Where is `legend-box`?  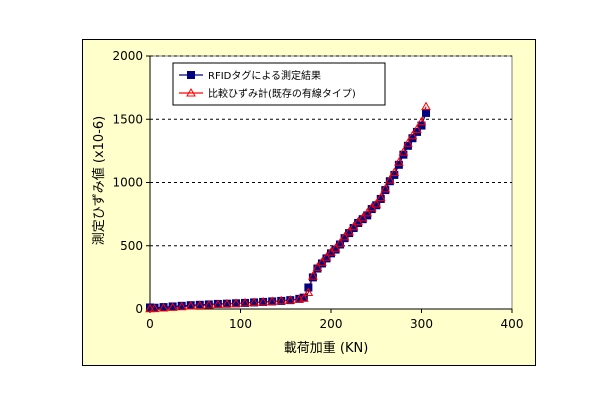
legend-box is located at coordinates (279, 84).